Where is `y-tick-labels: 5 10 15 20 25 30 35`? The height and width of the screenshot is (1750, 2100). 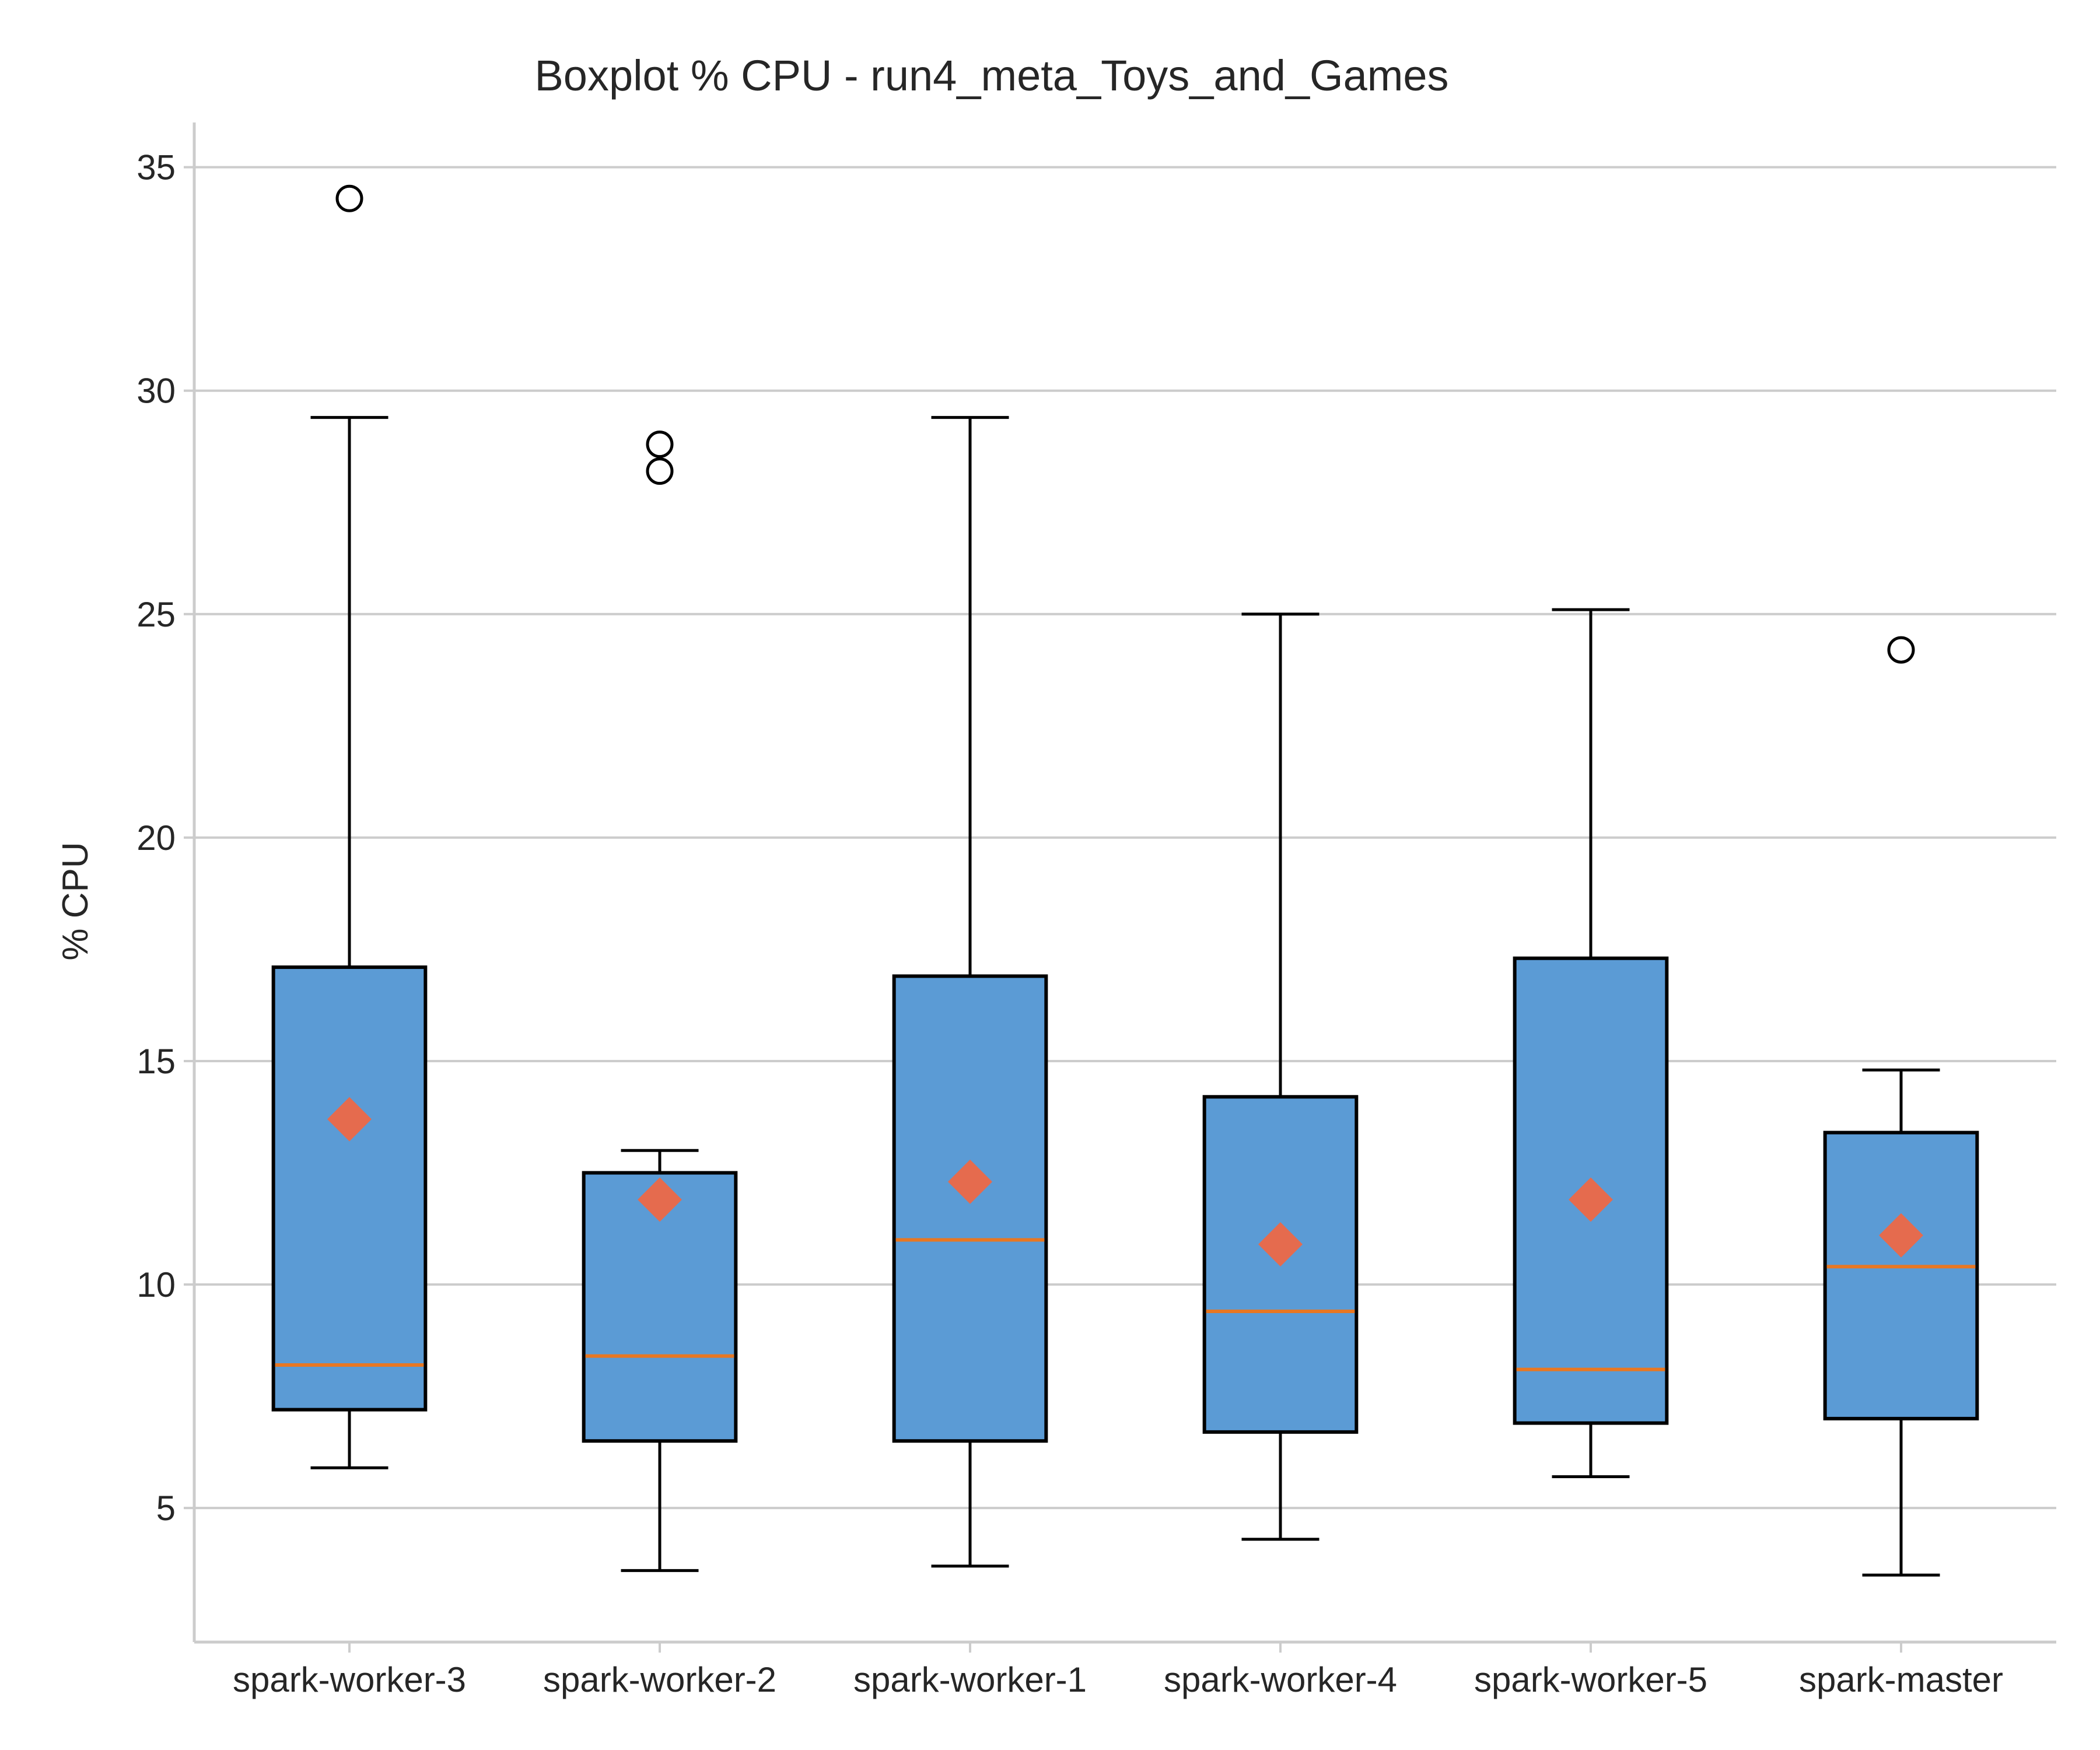
y-tick-labels: 5 10 15 20 25 30 35 is located at coordinates (165, 838).